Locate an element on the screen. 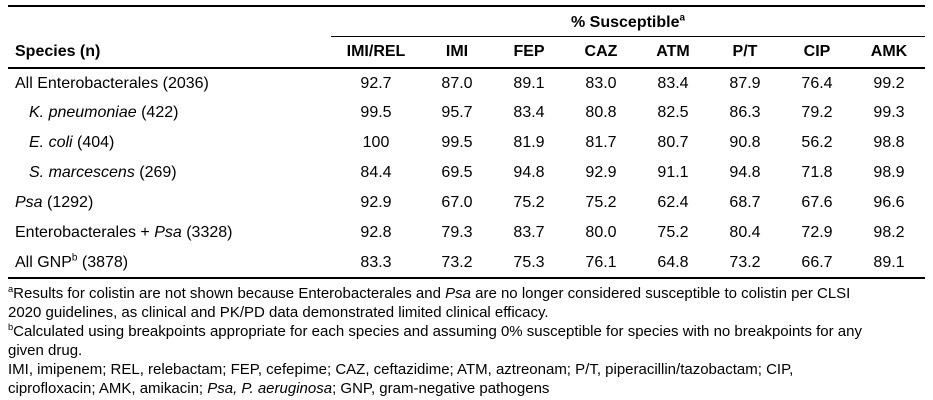  column-header-row: Species (n) IMI/REL IMI FEP CAZ ATM P/T CIP AMK is located at coordinates (466, 52).